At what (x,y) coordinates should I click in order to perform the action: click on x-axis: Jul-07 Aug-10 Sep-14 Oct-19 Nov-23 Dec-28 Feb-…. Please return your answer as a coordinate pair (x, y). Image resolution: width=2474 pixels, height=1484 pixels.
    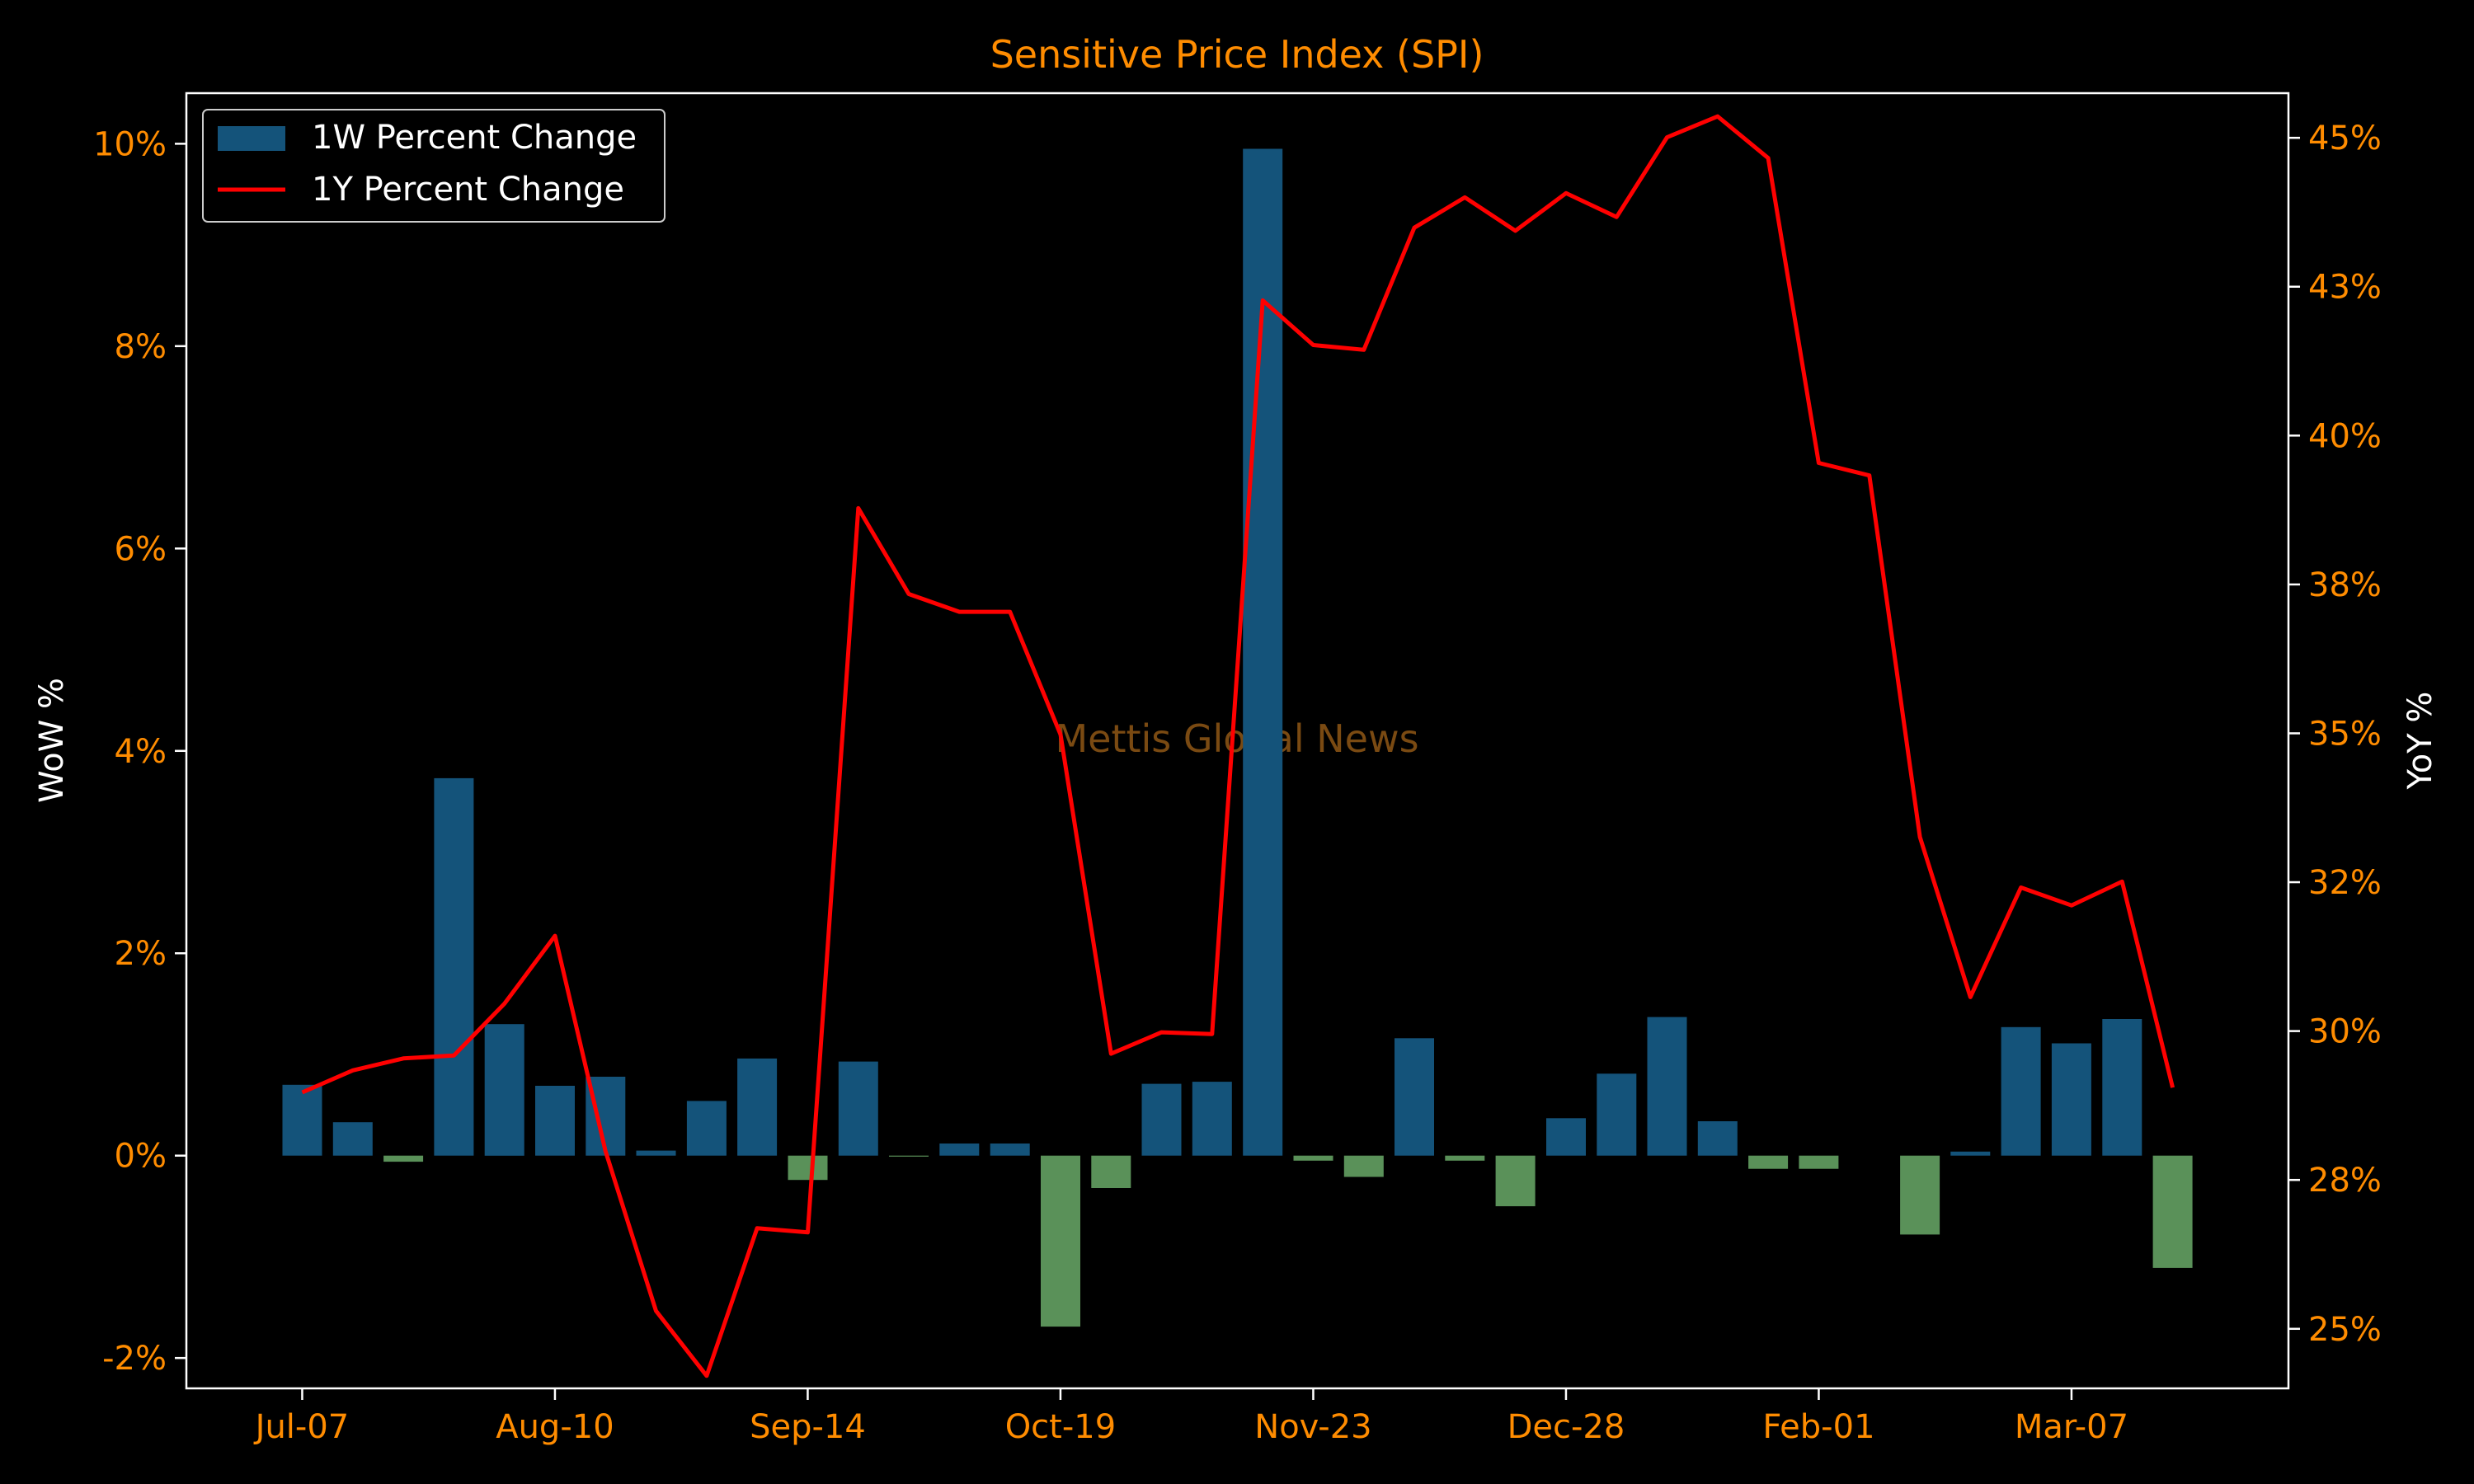
    Looking at the image, I should click on (1190, 1417).